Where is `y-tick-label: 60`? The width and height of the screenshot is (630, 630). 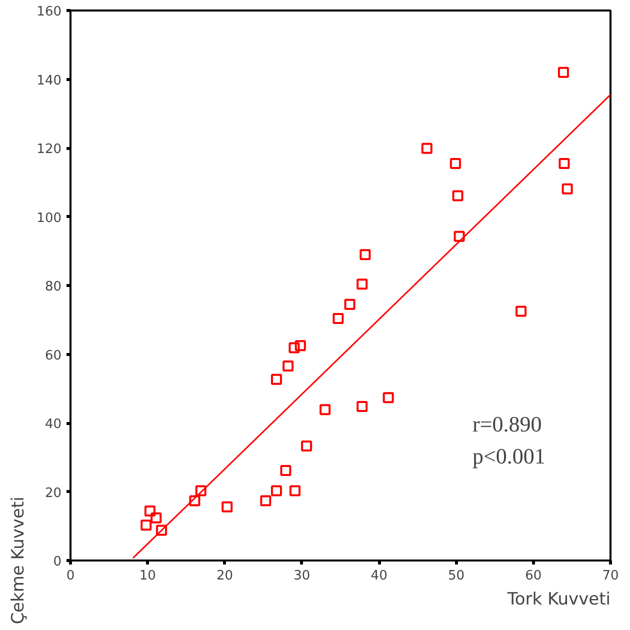
y-tick-label: 60 is located at coordinates (53, 356).